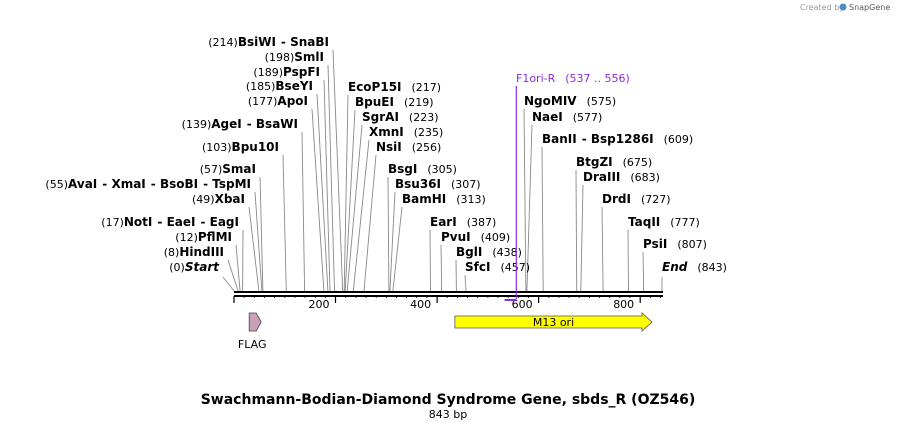 Image resolution: width=897 pixels, height=430 pixels. What do you see at coordinates (438, 184) in the screenshot?
I see `site-label: Bsu36I (307)` at bounding box center [438, 184].